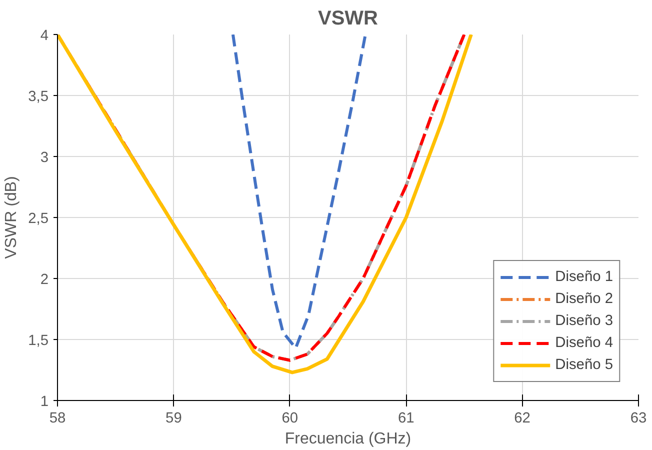  Describe the element at coordinates (174, 418) in the screenshot. I see `x-tick-label: 59` at that location.